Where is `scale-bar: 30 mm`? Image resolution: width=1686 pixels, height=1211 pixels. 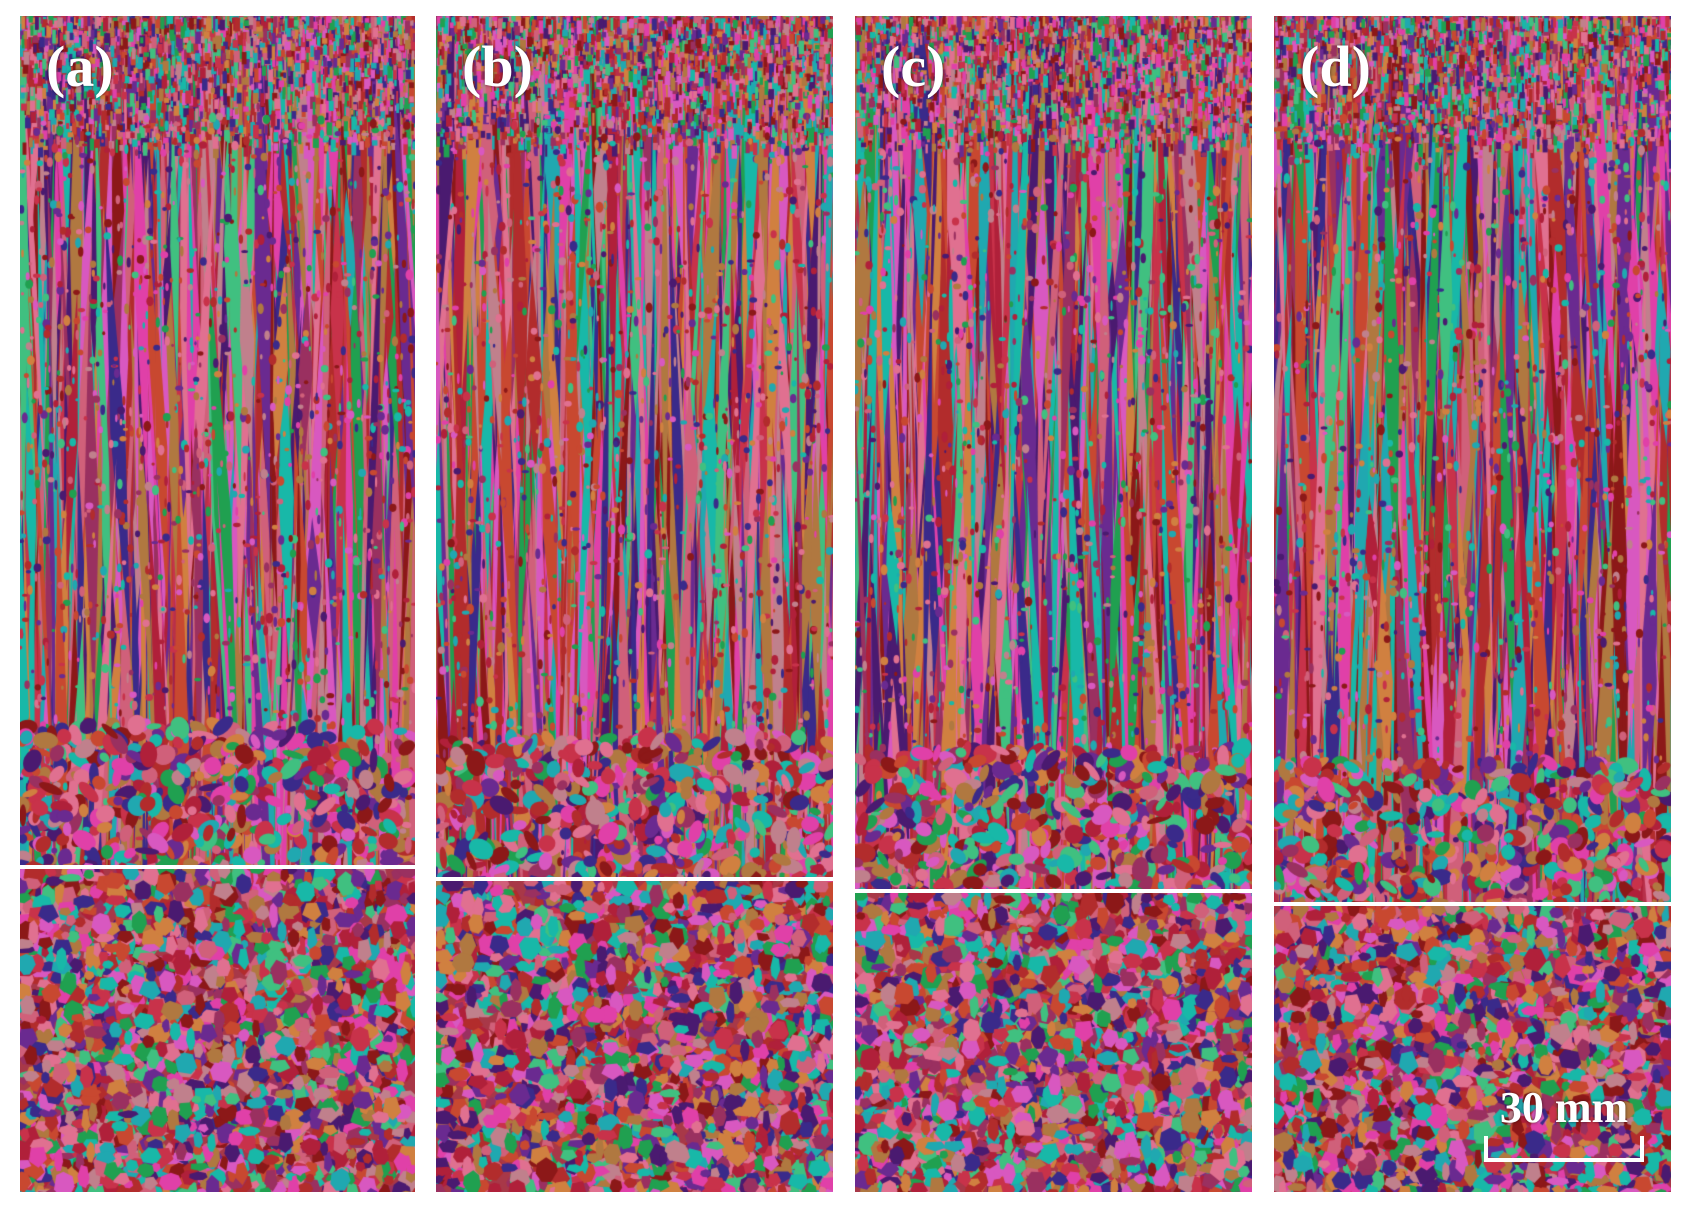
scale-bar: 30 mm is located at coordinates (1564, 1131).